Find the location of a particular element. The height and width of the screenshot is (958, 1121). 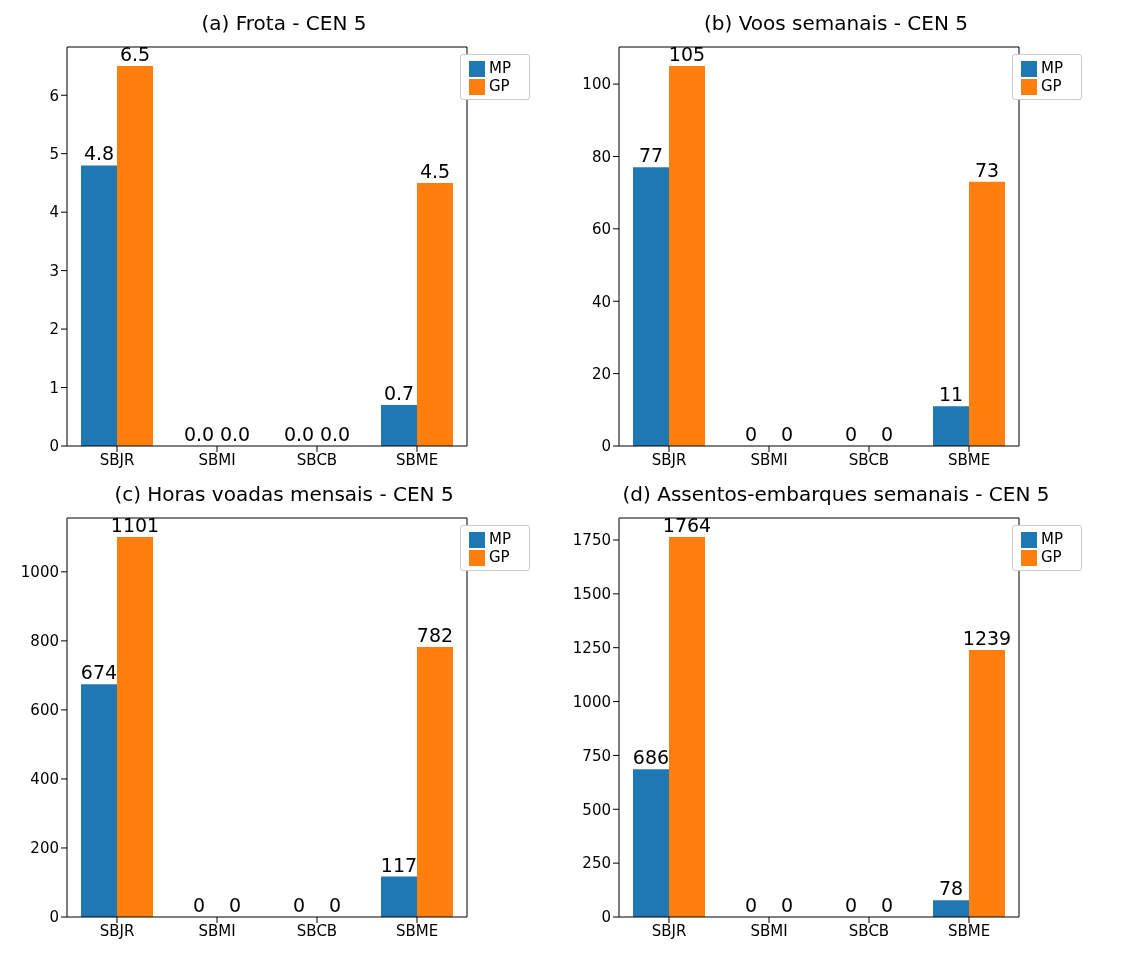

y-tick-label: 400 is located at coordinates (44, 779).